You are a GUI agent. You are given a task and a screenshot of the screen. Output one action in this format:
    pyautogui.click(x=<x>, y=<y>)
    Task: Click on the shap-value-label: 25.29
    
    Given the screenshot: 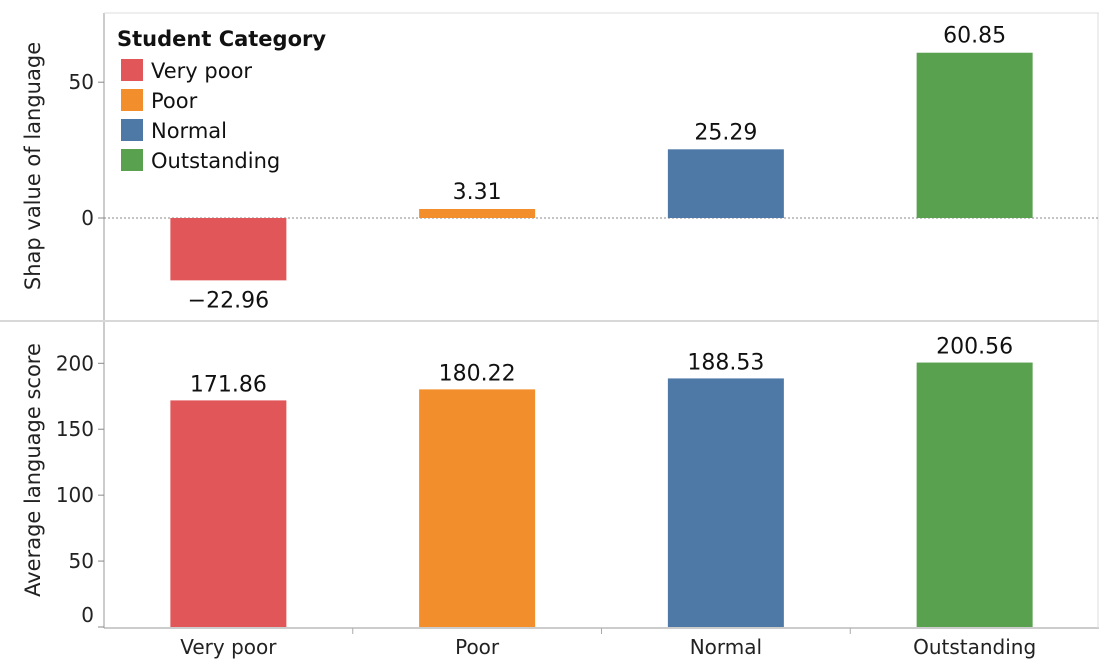 What is the action you would take?
    pyautogui.click(x=725, y=132)
    